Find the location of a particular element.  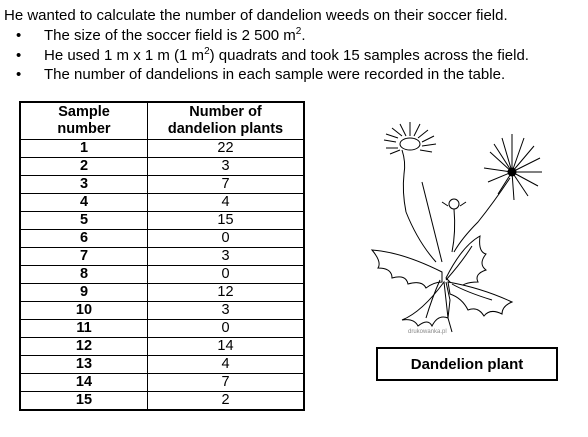

table-row: 10 3 is located at coordinates (162, 310).